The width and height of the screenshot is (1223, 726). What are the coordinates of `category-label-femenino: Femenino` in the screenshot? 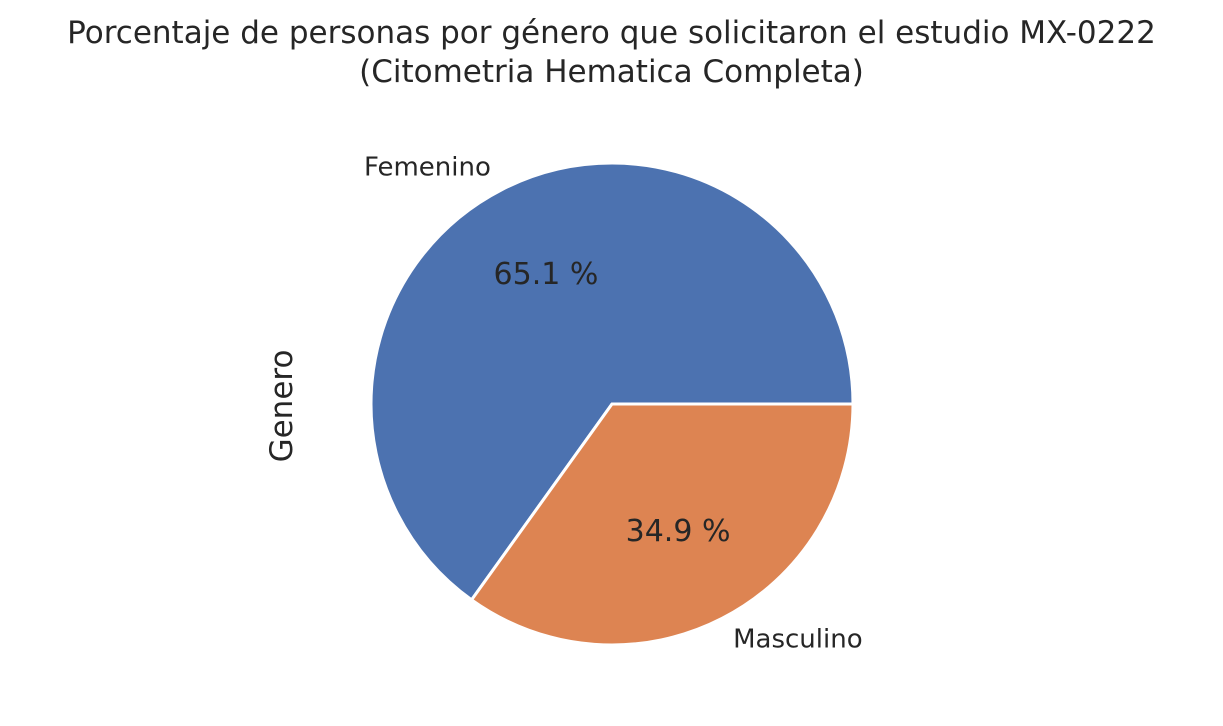 It's located at (427, 168).